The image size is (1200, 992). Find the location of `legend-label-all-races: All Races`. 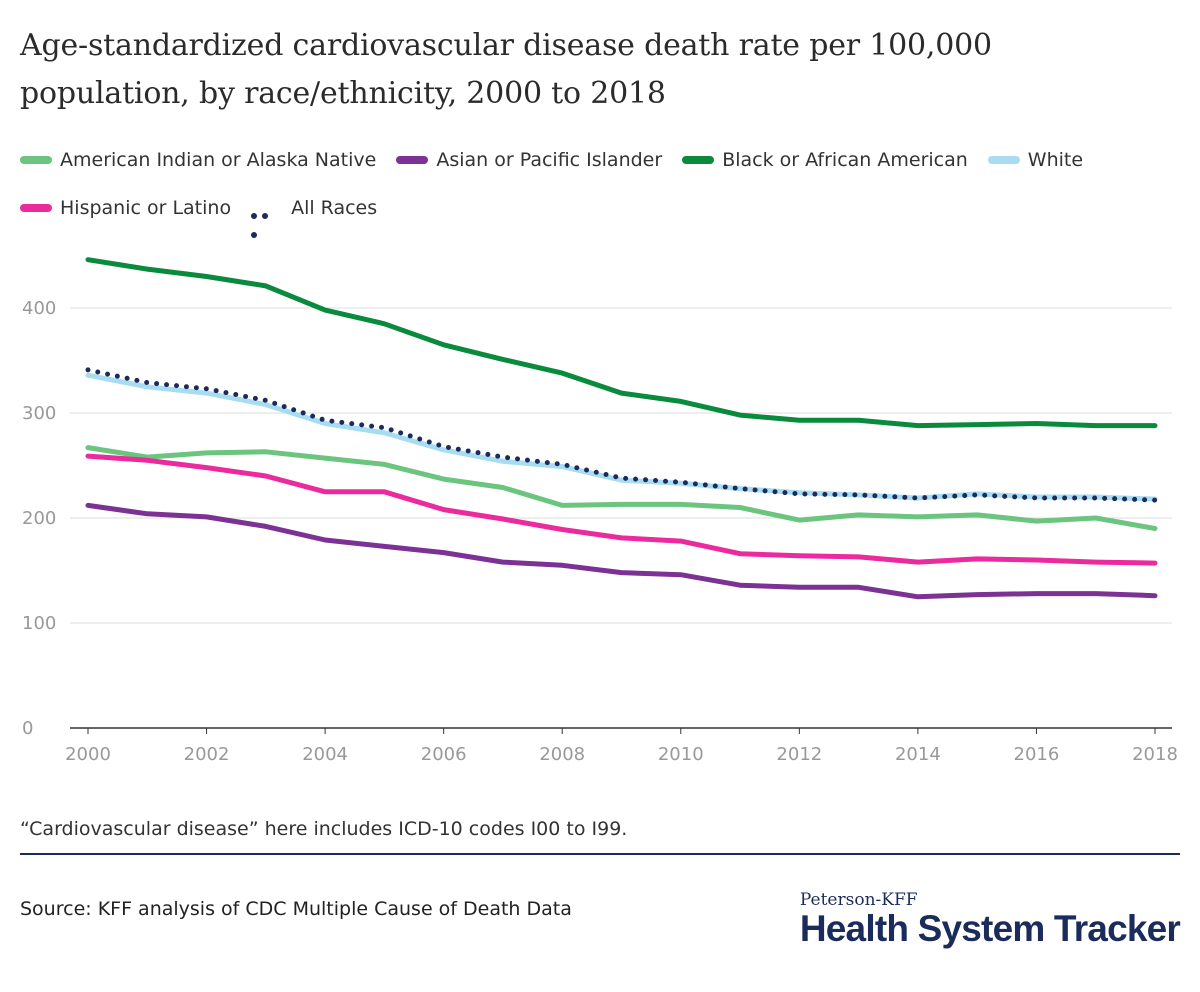

legend-label-all-races: All Races is located at coordinates (334, 208).